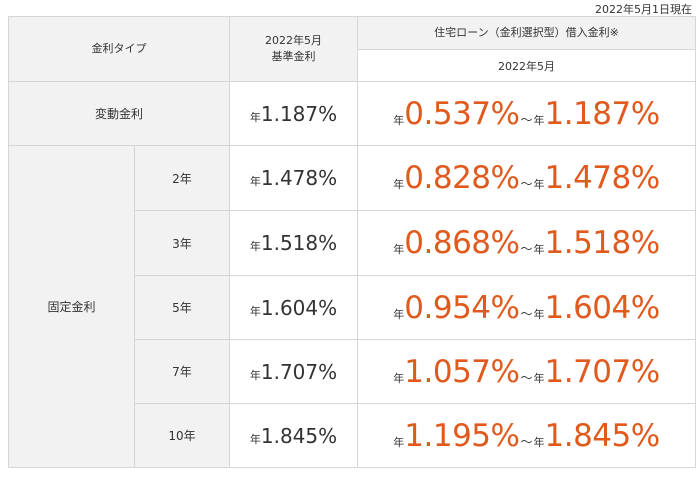 This screenshot has height=478, width=700. What do you see at coordinates (643, 9) in the screenshot?
I see `as-of-date: 2022年5月1日現在` at bounding box center [643, 9].